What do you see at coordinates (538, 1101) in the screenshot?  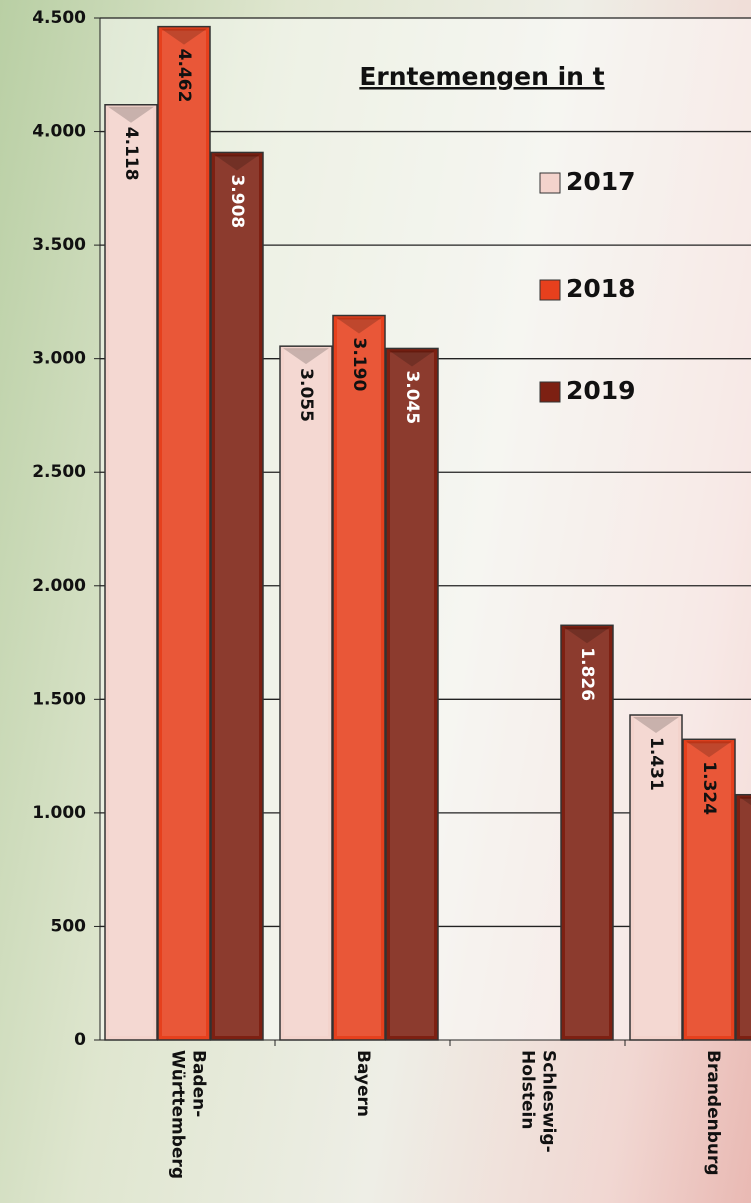 I see `x-tick-label: Schleswig- Holstein` at bounding box center [538, 1101].